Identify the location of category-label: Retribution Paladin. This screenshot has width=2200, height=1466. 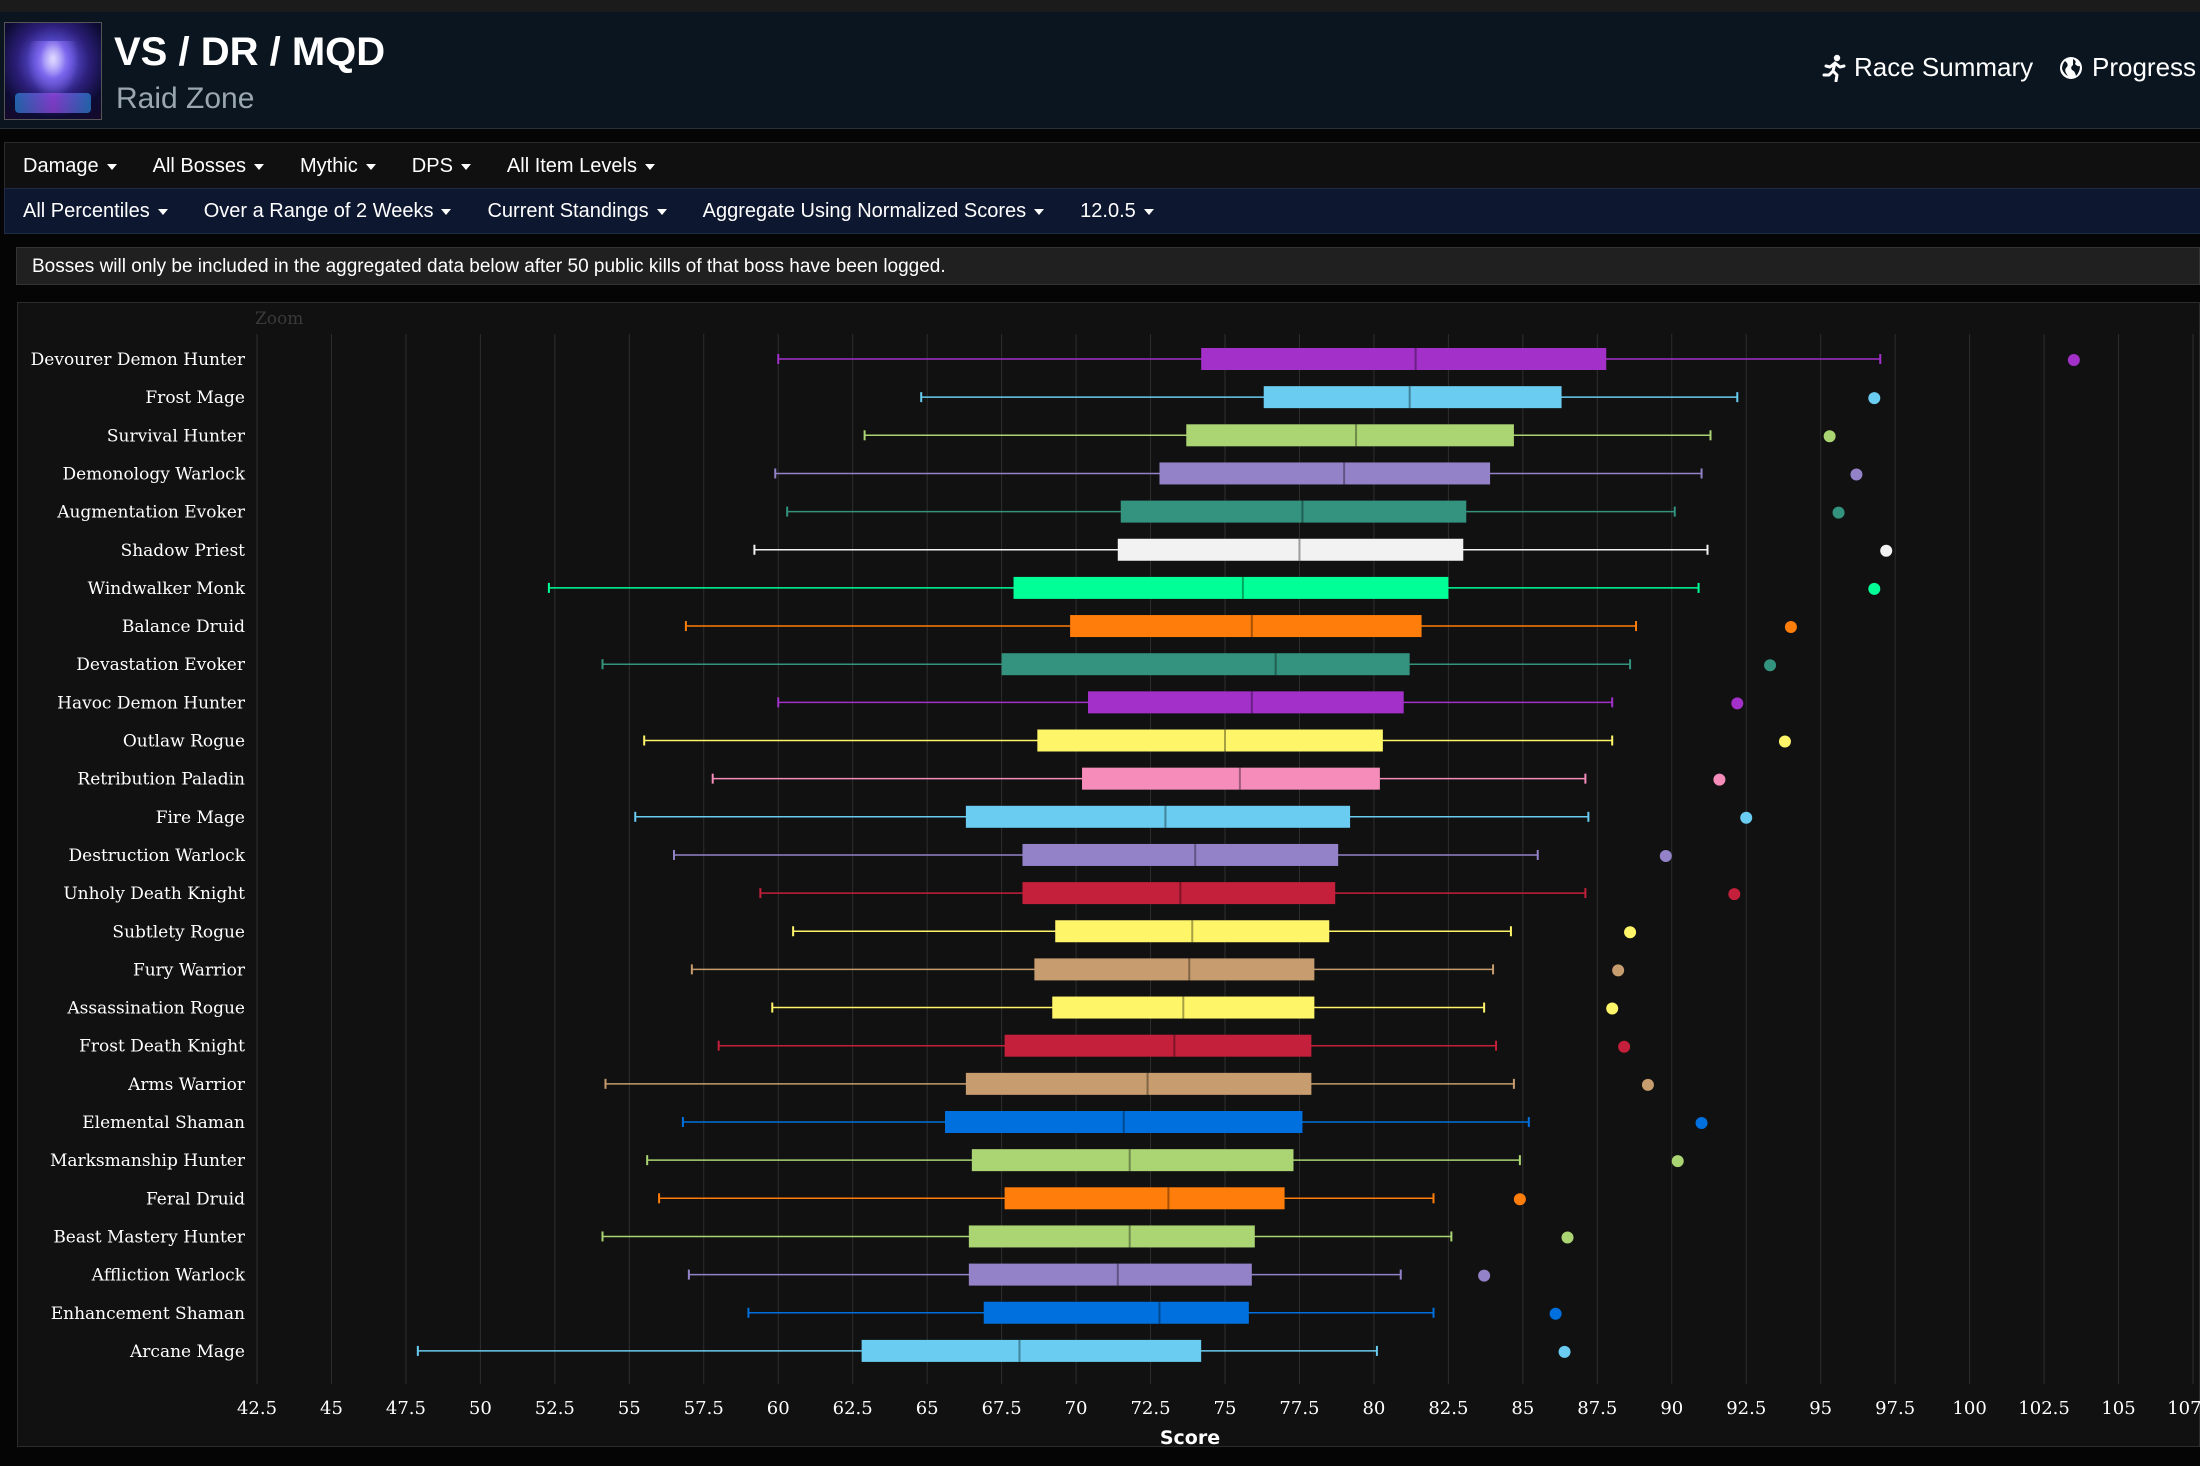
(161, 780).